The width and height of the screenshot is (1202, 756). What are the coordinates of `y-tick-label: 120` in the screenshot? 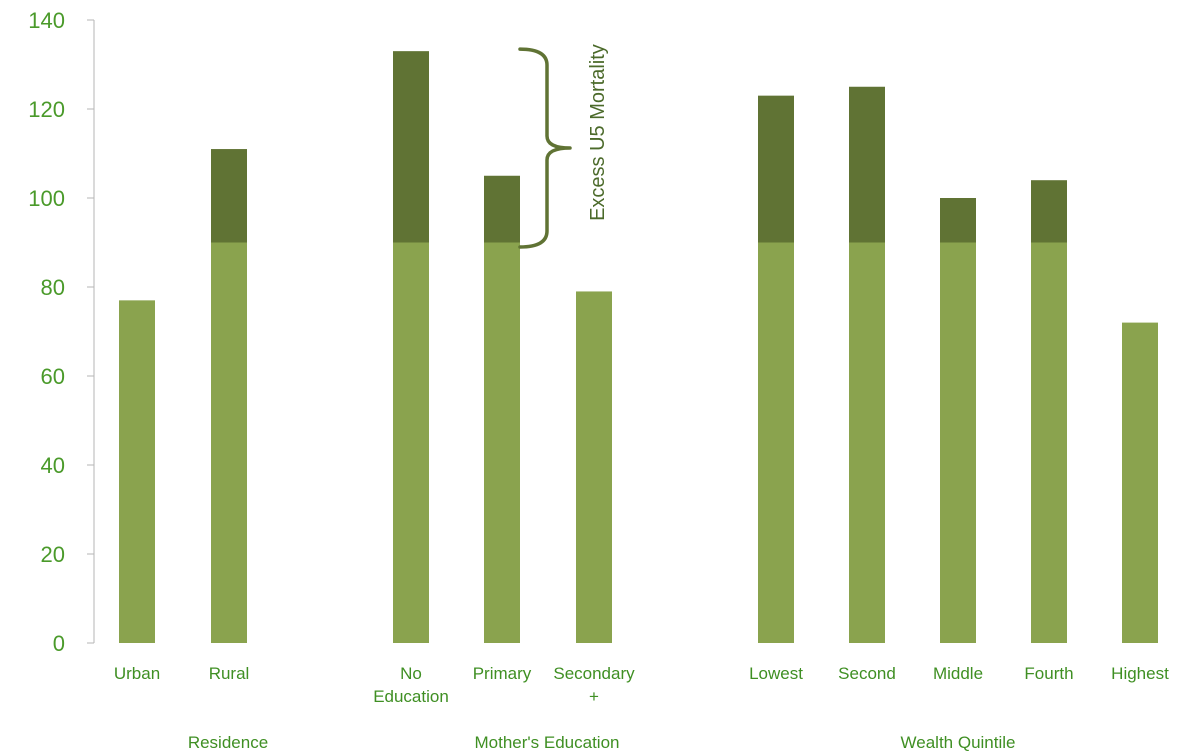 It's located at (46, 109).